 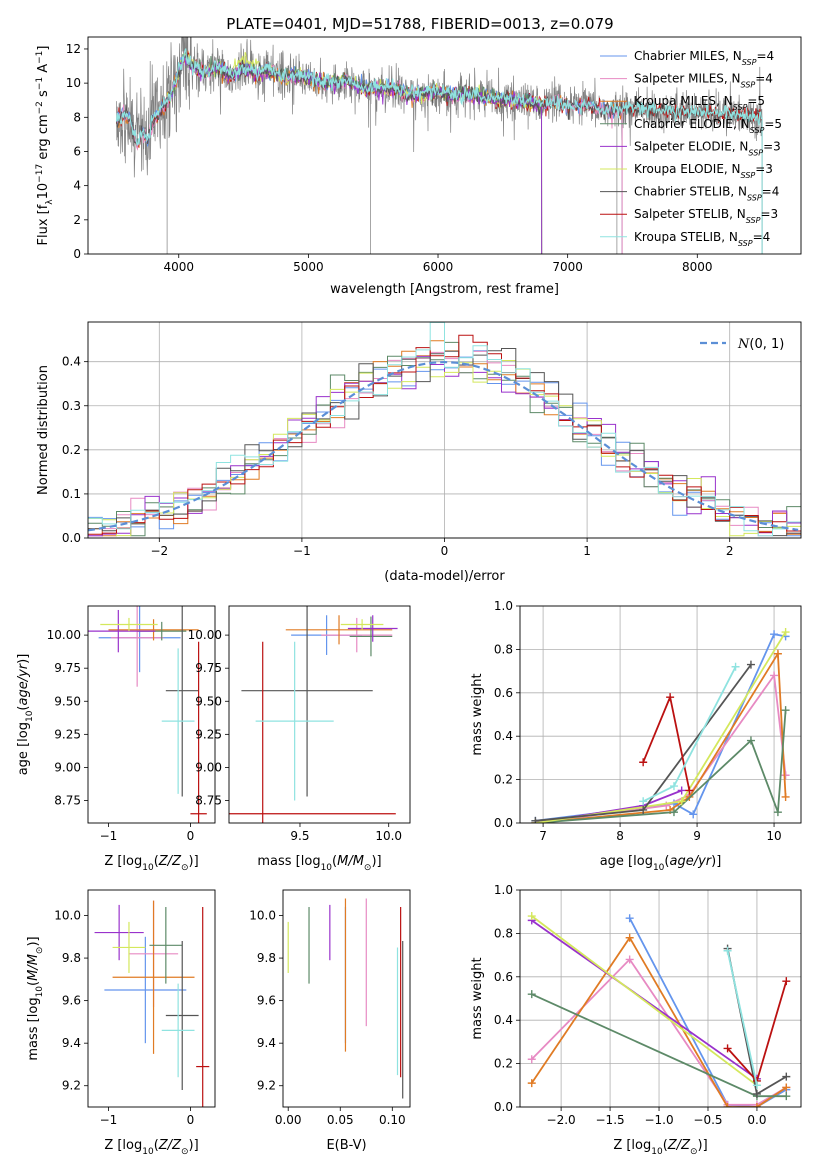 What do you see at coordinates (71, 538) in the screenshot?
I see `y-tick-label: 0.0` at bounding box center [71, 538].